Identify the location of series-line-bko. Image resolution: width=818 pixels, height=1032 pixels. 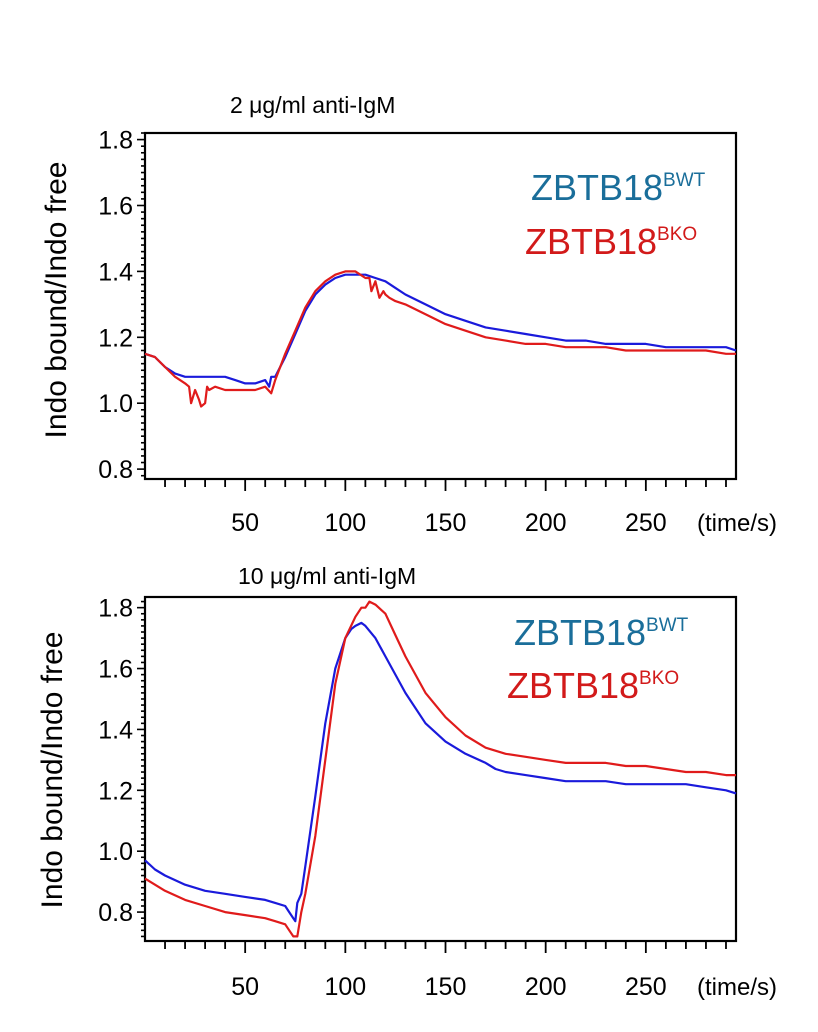
(440, 339).